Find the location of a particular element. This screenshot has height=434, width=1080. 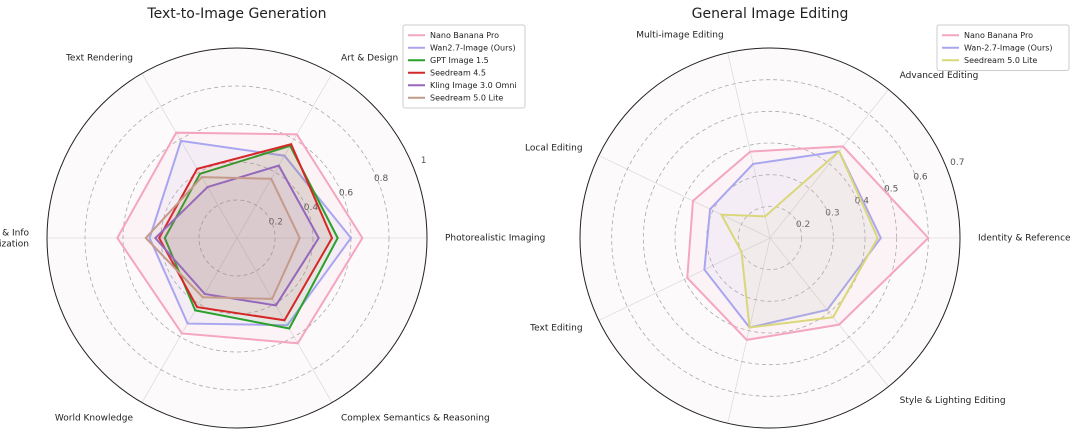

legend-label: Wan-2.7-Image (Ours) is located at coordinates (1008, 47).